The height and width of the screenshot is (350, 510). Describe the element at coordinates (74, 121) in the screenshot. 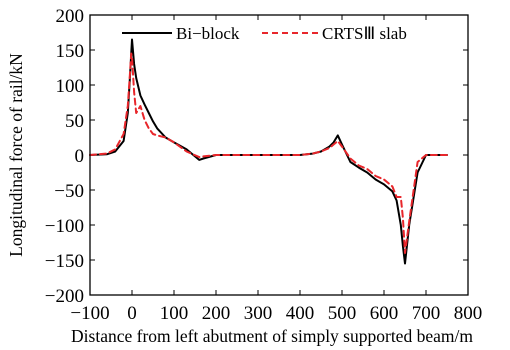

I see `y-tick-label: 50` at that location.